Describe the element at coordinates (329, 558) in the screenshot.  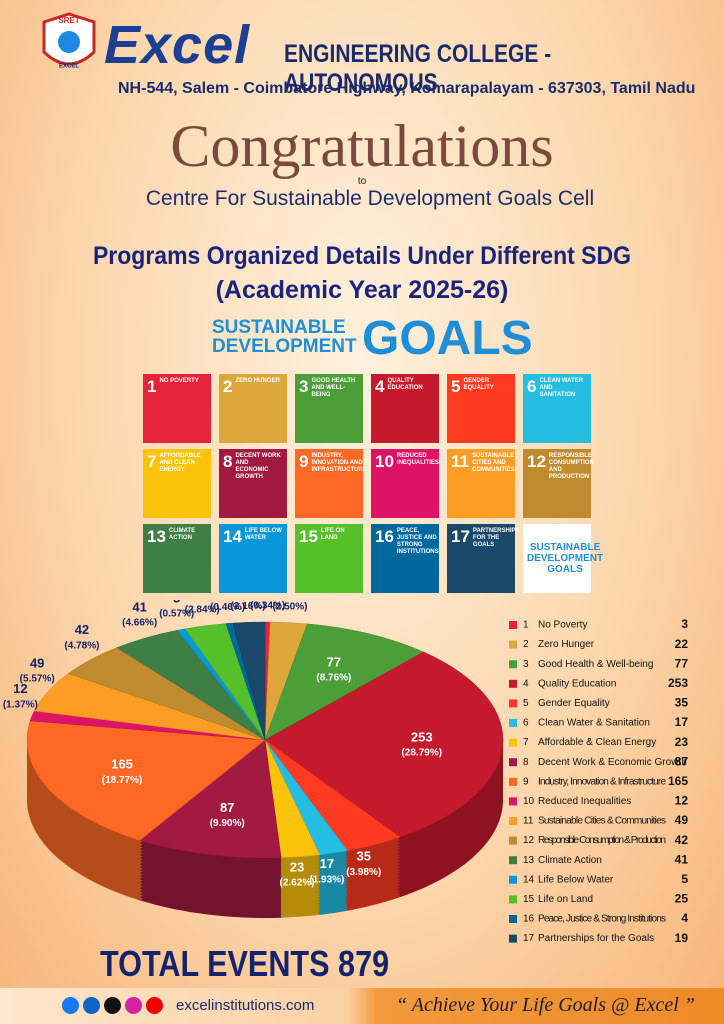
I see `sdg-tile: 15 LIFE ON LAND` at that location.